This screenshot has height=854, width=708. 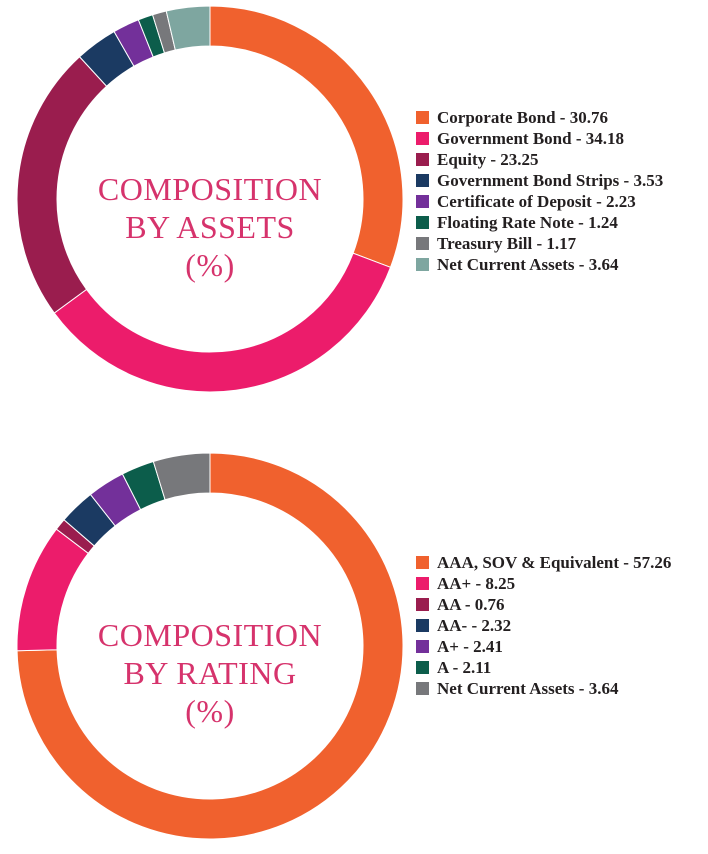 I want to click on assets-legend-item: Corporate Bond - 30.76, so click(x=561, y=117).